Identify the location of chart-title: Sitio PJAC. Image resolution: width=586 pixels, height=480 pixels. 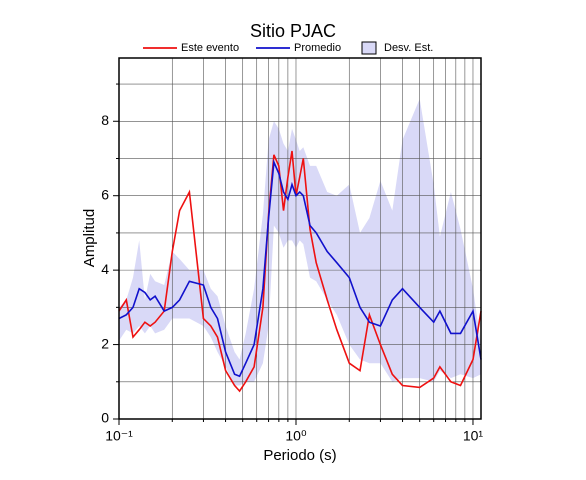
(293, 31).